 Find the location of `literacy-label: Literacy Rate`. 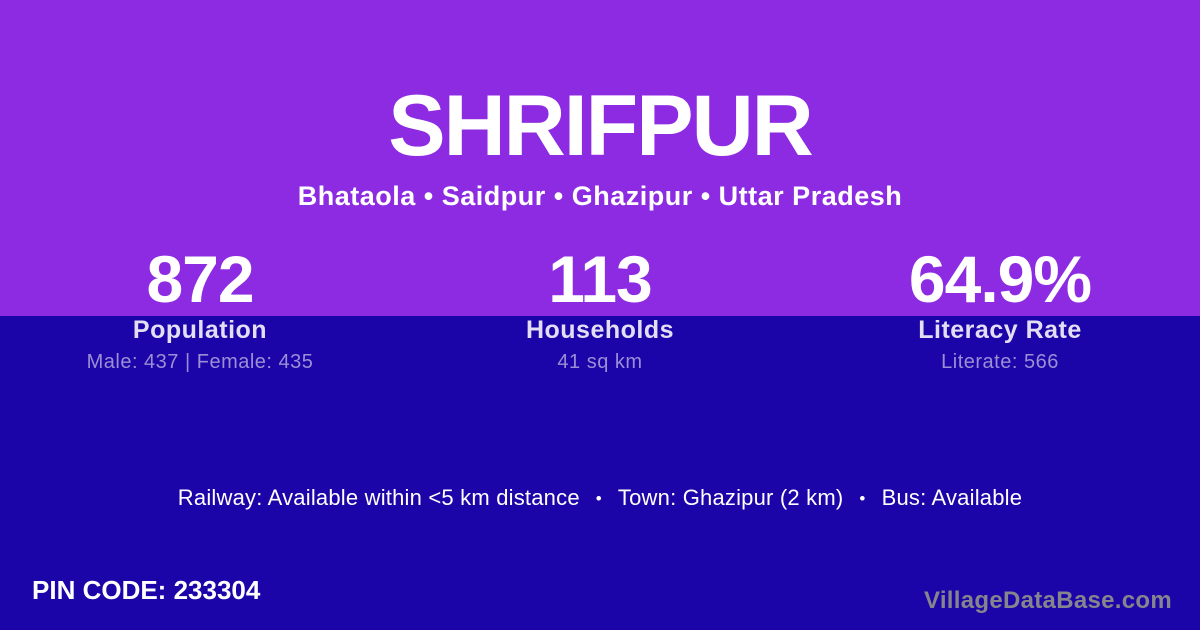

literacy-label: Literacy Rate is located at coordinates (1000, 330).